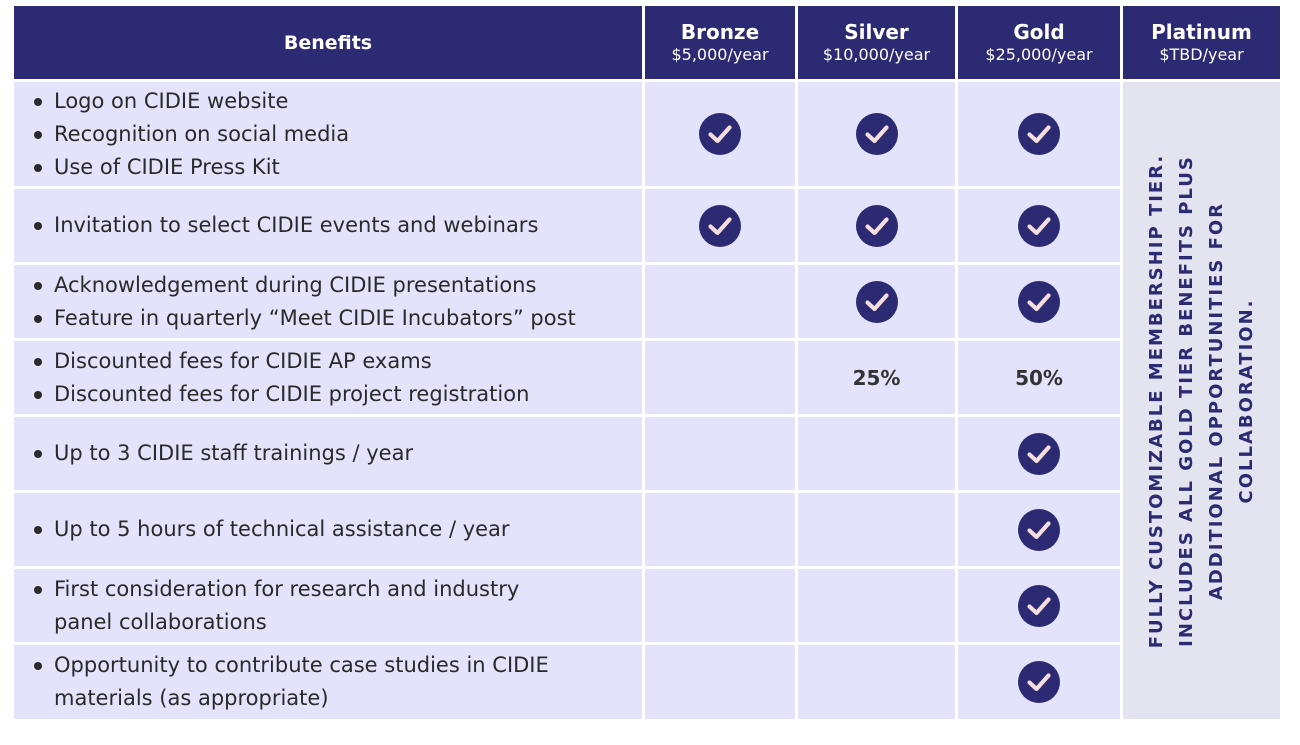 This screenshot has width=1300, height=745. I want to click on row-6-silver, so click(876, 529).